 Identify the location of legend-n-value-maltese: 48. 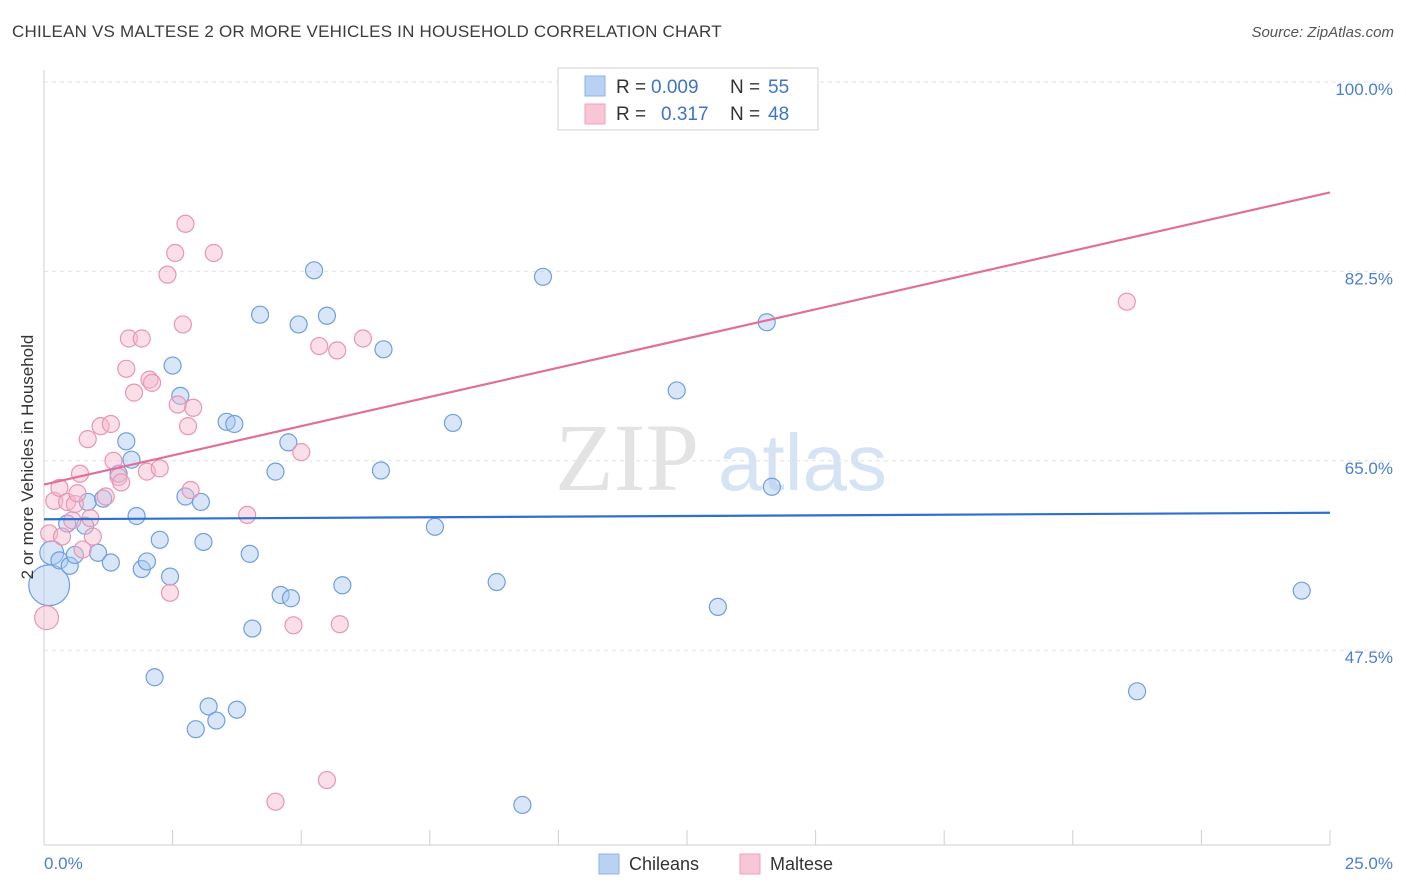
(778, 114).